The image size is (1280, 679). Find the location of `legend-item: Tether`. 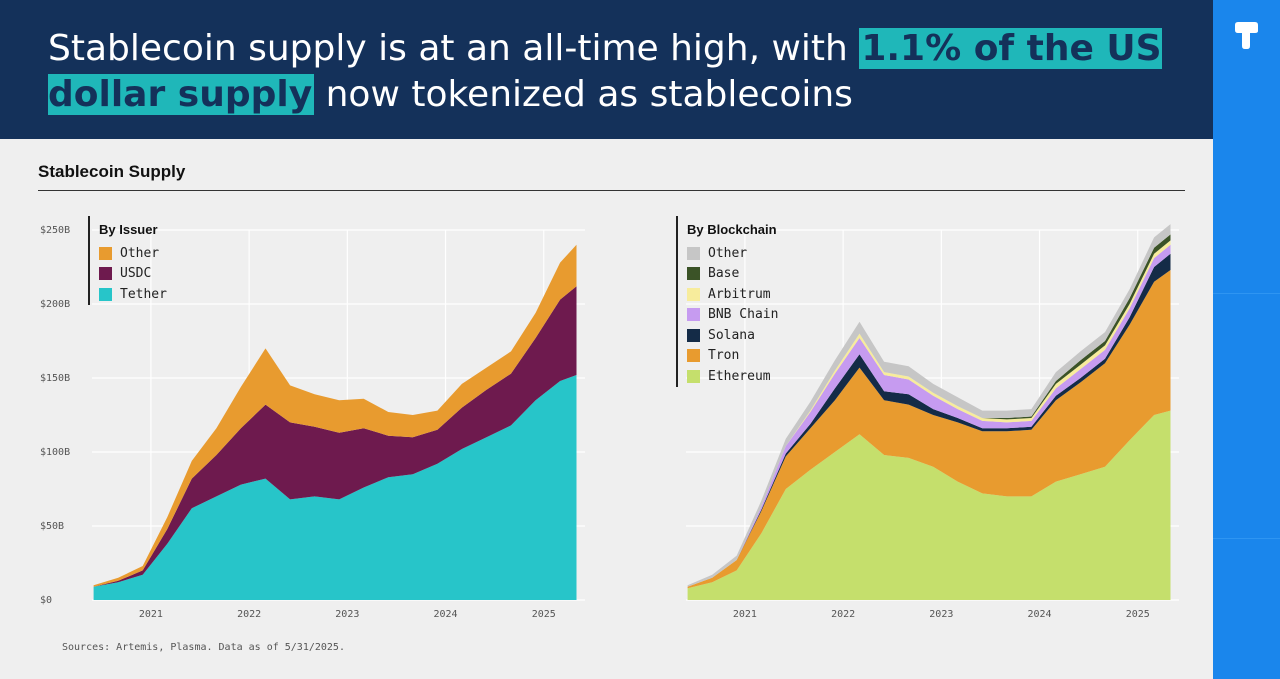

legend-item: Tether is located at coordinates (133, 294).